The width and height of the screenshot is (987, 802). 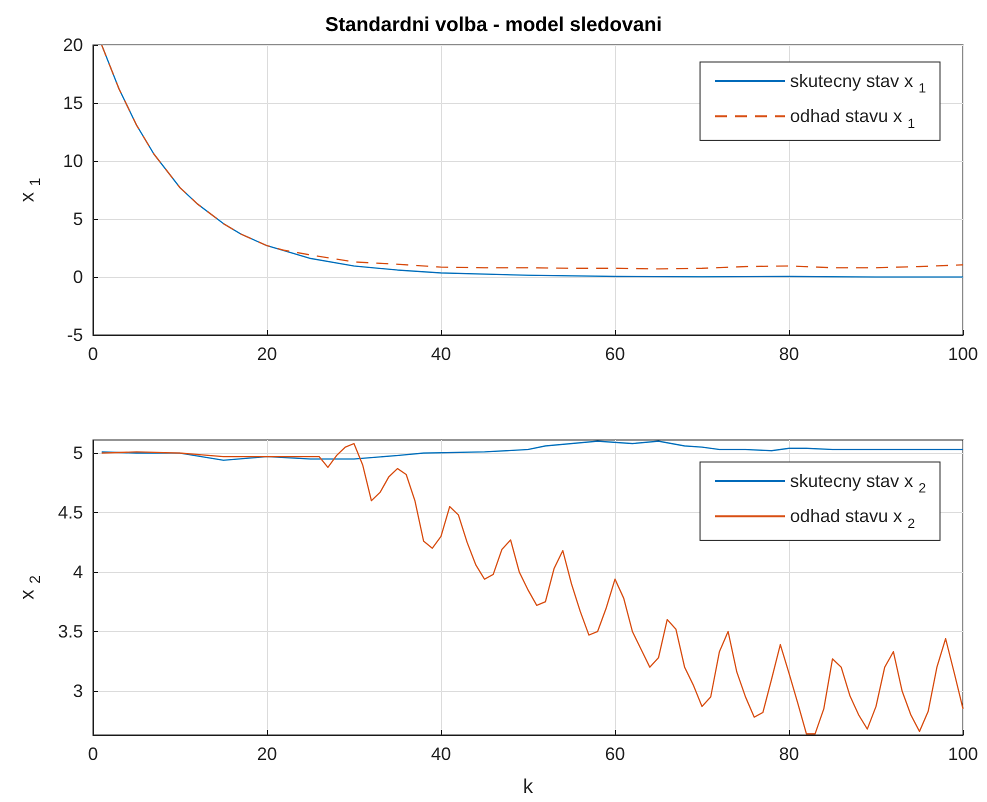 I want to click on y-tick-label: 3, so click(x=77, y=690).